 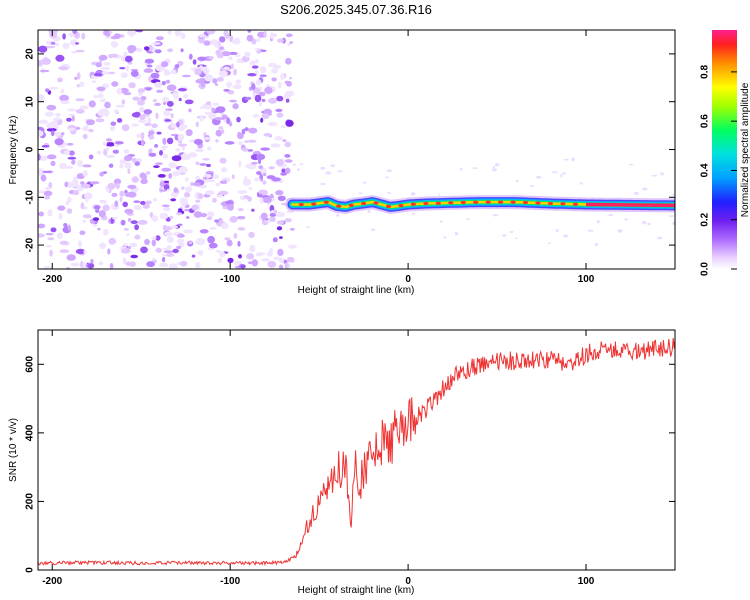 I want to click on x-tick-label: -200, so click(x=52, y=581).